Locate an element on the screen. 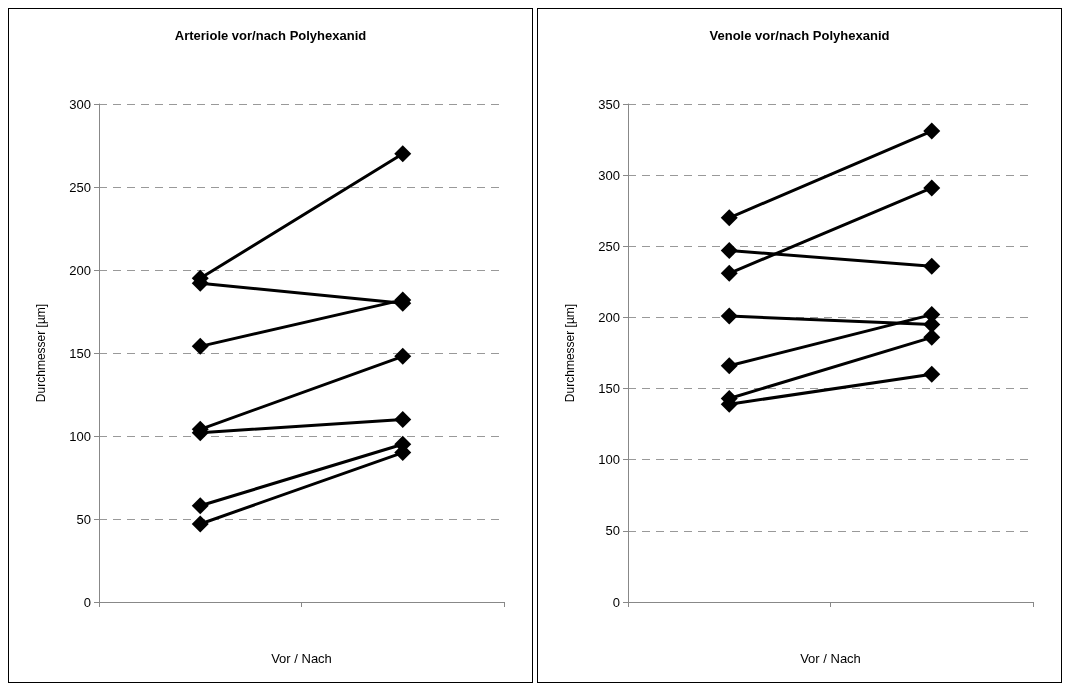 This screenshot has width=1071, height=691. chart-title: Venole vor/nach Polyhexanid is located at coordinates (799, 35).